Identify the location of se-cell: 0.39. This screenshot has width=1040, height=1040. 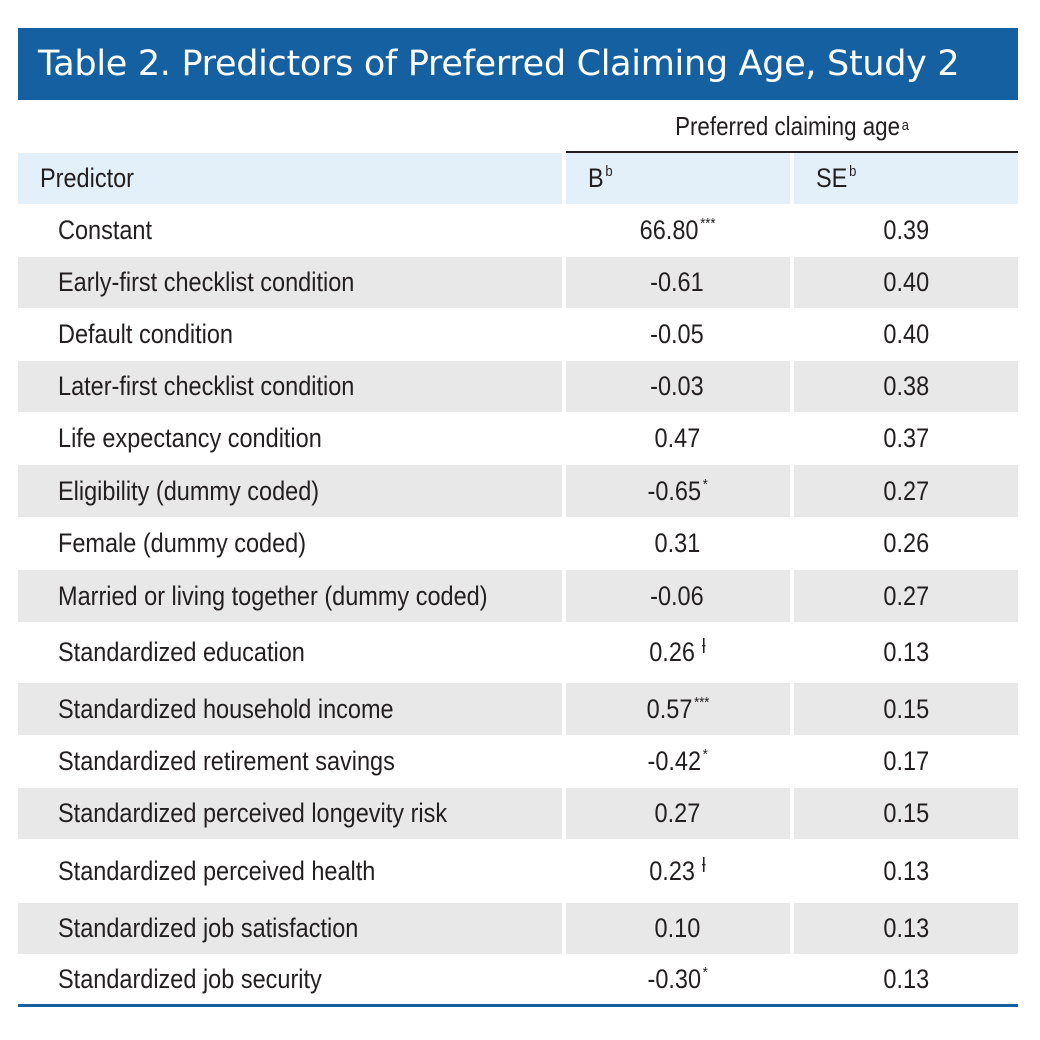
(906, 230).